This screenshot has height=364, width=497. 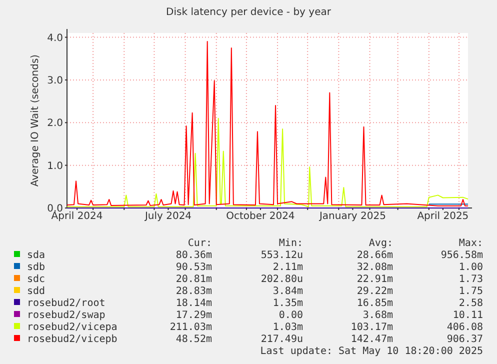 What do you see at coordinates (66, 303) in the screenshot?
I see `legend-label: rosebud2/root` at bounding box center [66, 303].